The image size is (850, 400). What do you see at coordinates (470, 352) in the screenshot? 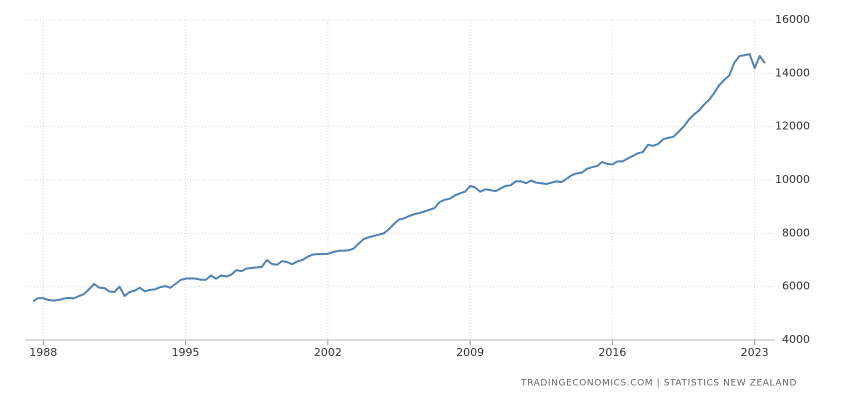
I see `x-tick-label: 2009` at bounding box center [470, 352].